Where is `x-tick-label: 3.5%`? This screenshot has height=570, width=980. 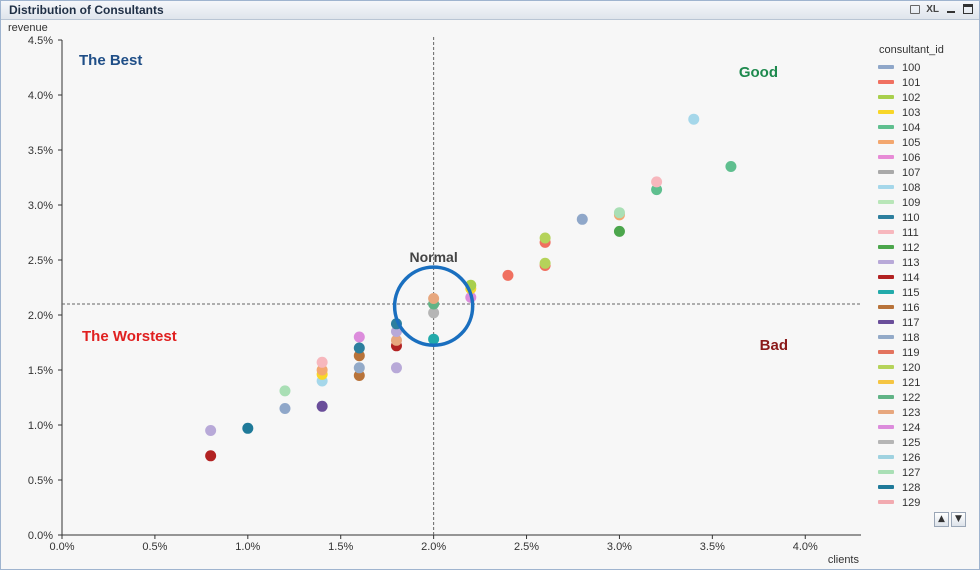
x-tick-label: 3.5% is located at coordinates (712, 547).